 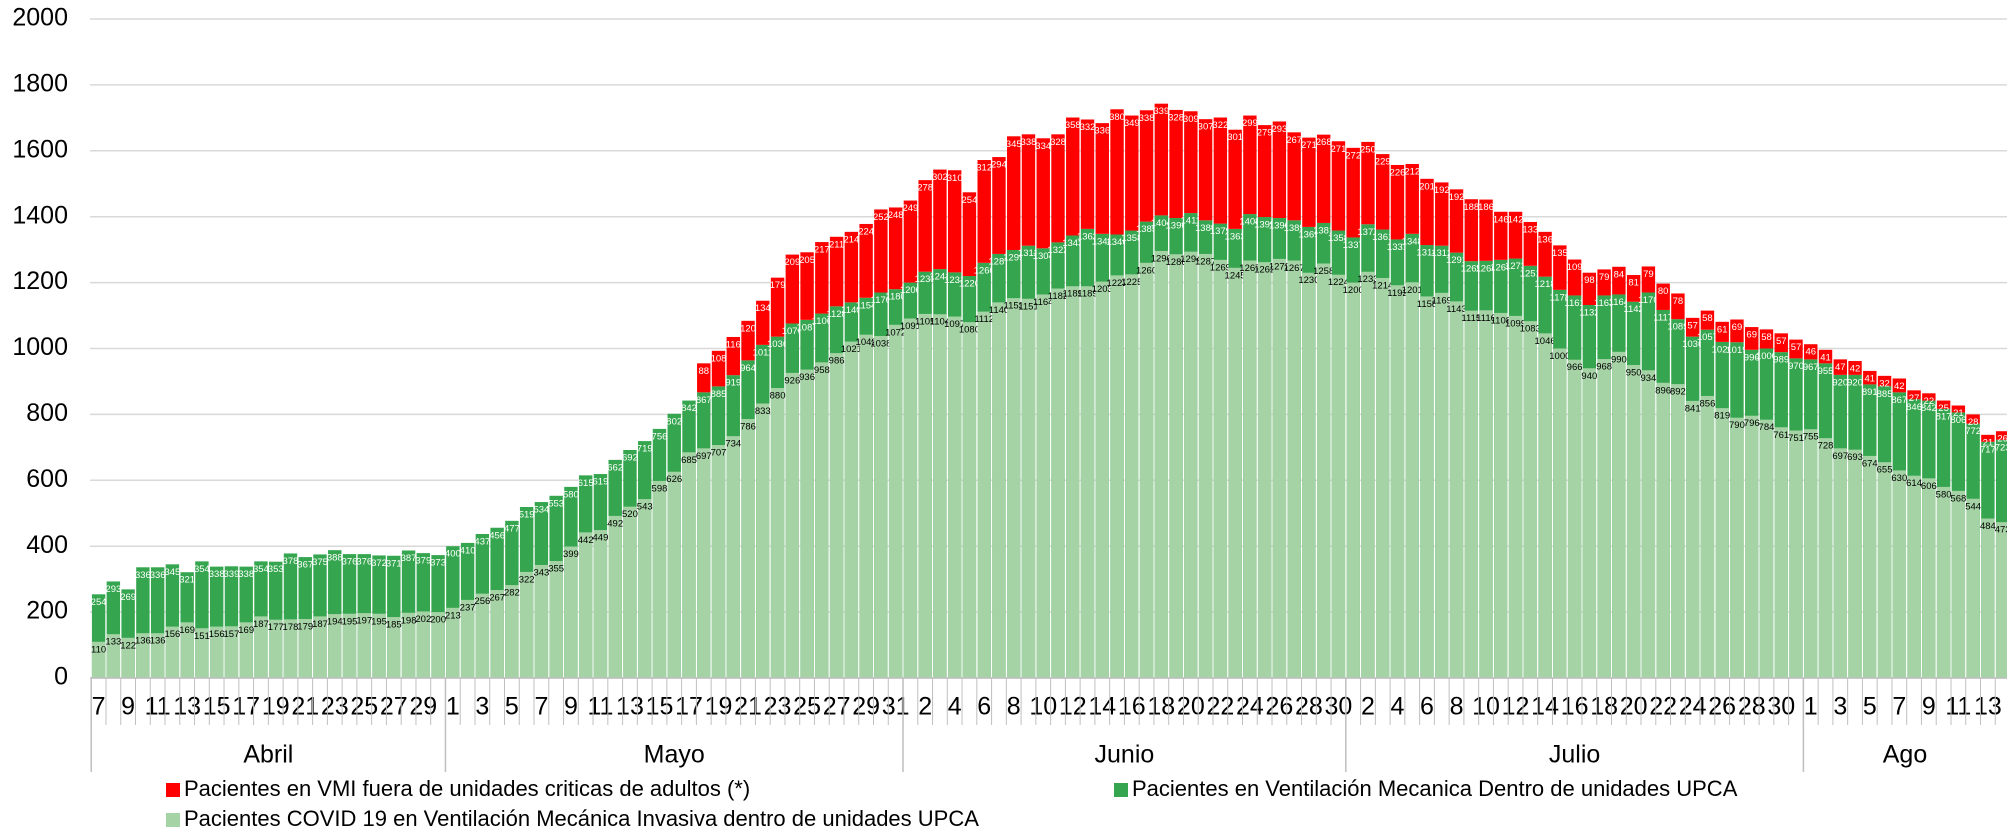 What do you see at coordinates (571, 554) in the screenshot?
I see `data-label: 399` at bounding box center [571, 554].